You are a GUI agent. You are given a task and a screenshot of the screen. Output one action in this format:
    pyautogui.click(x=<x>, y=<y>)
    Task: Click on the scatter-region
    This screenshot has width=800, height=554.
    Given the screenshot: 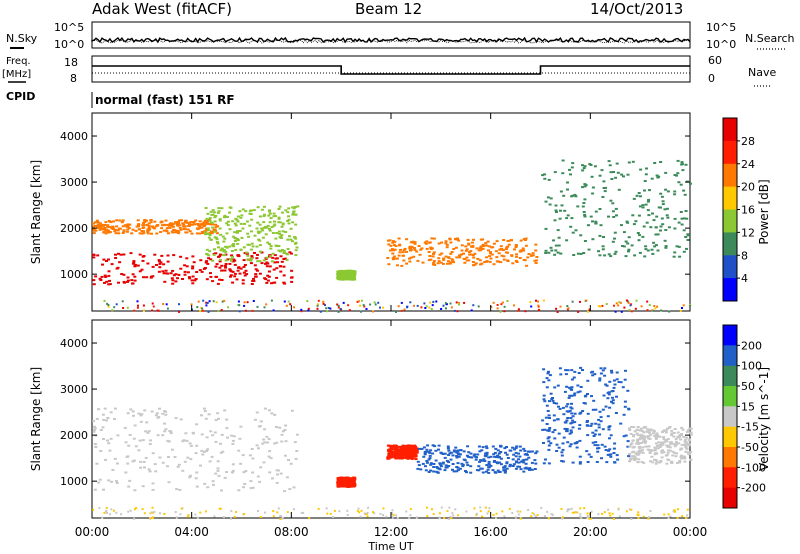 What is the action you would take?
    pyautogui.click(x=616, y=208)
    